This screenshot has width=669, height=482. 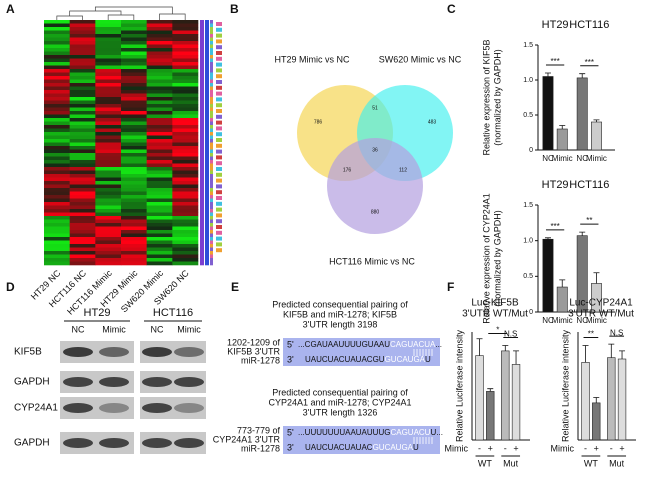 I want to click on panel-label: B, so click(x=234, y=9).